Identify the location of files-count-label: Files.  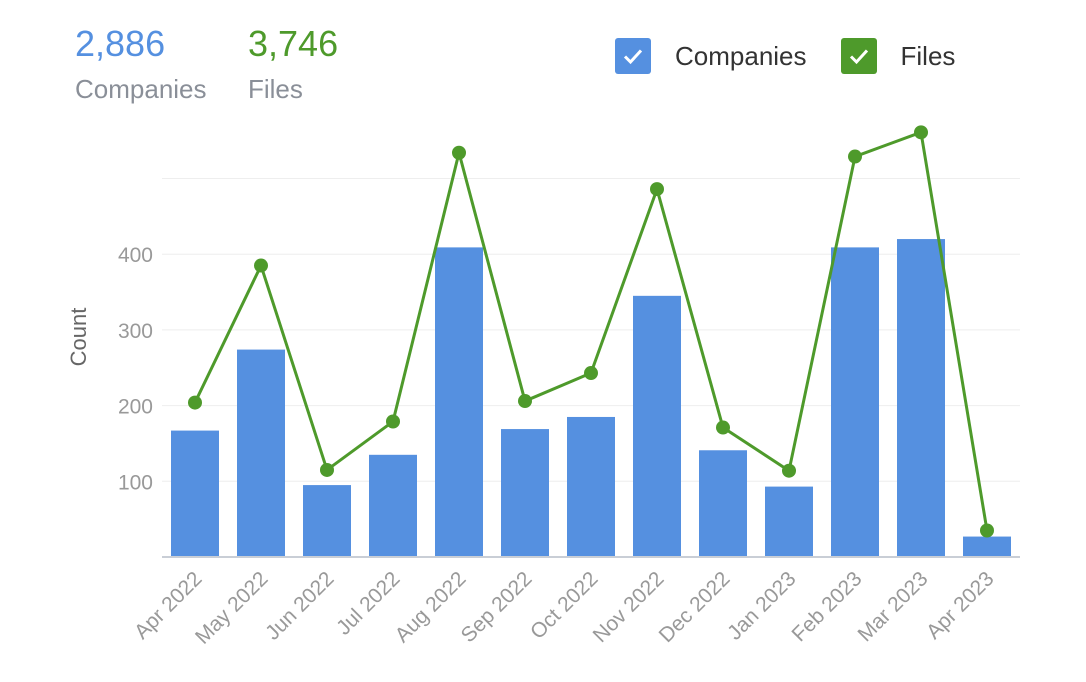
(275, 89).